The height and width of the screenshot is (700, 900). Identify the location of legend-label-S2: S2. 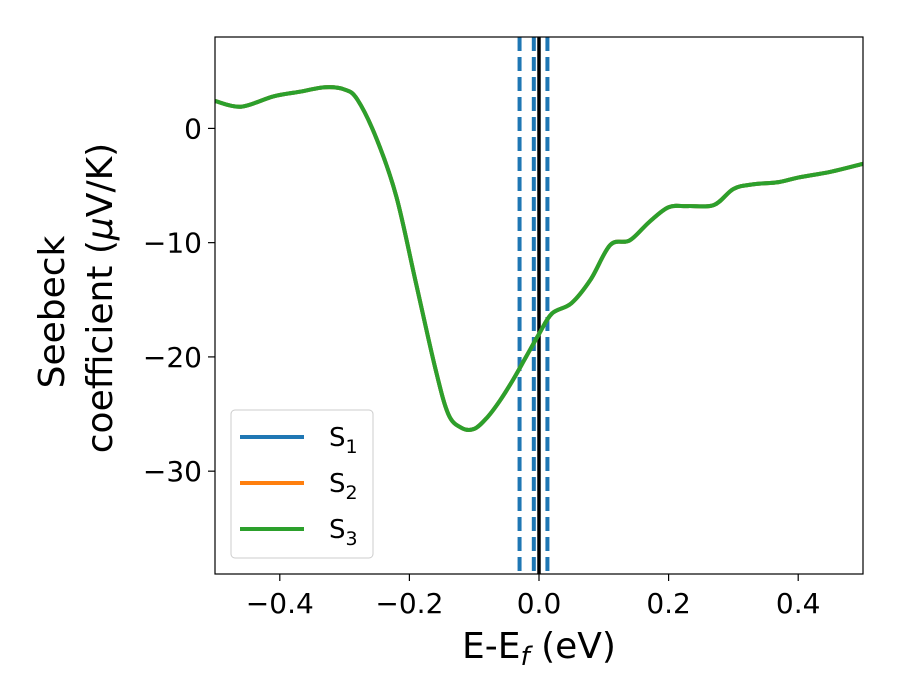
(343, 486).